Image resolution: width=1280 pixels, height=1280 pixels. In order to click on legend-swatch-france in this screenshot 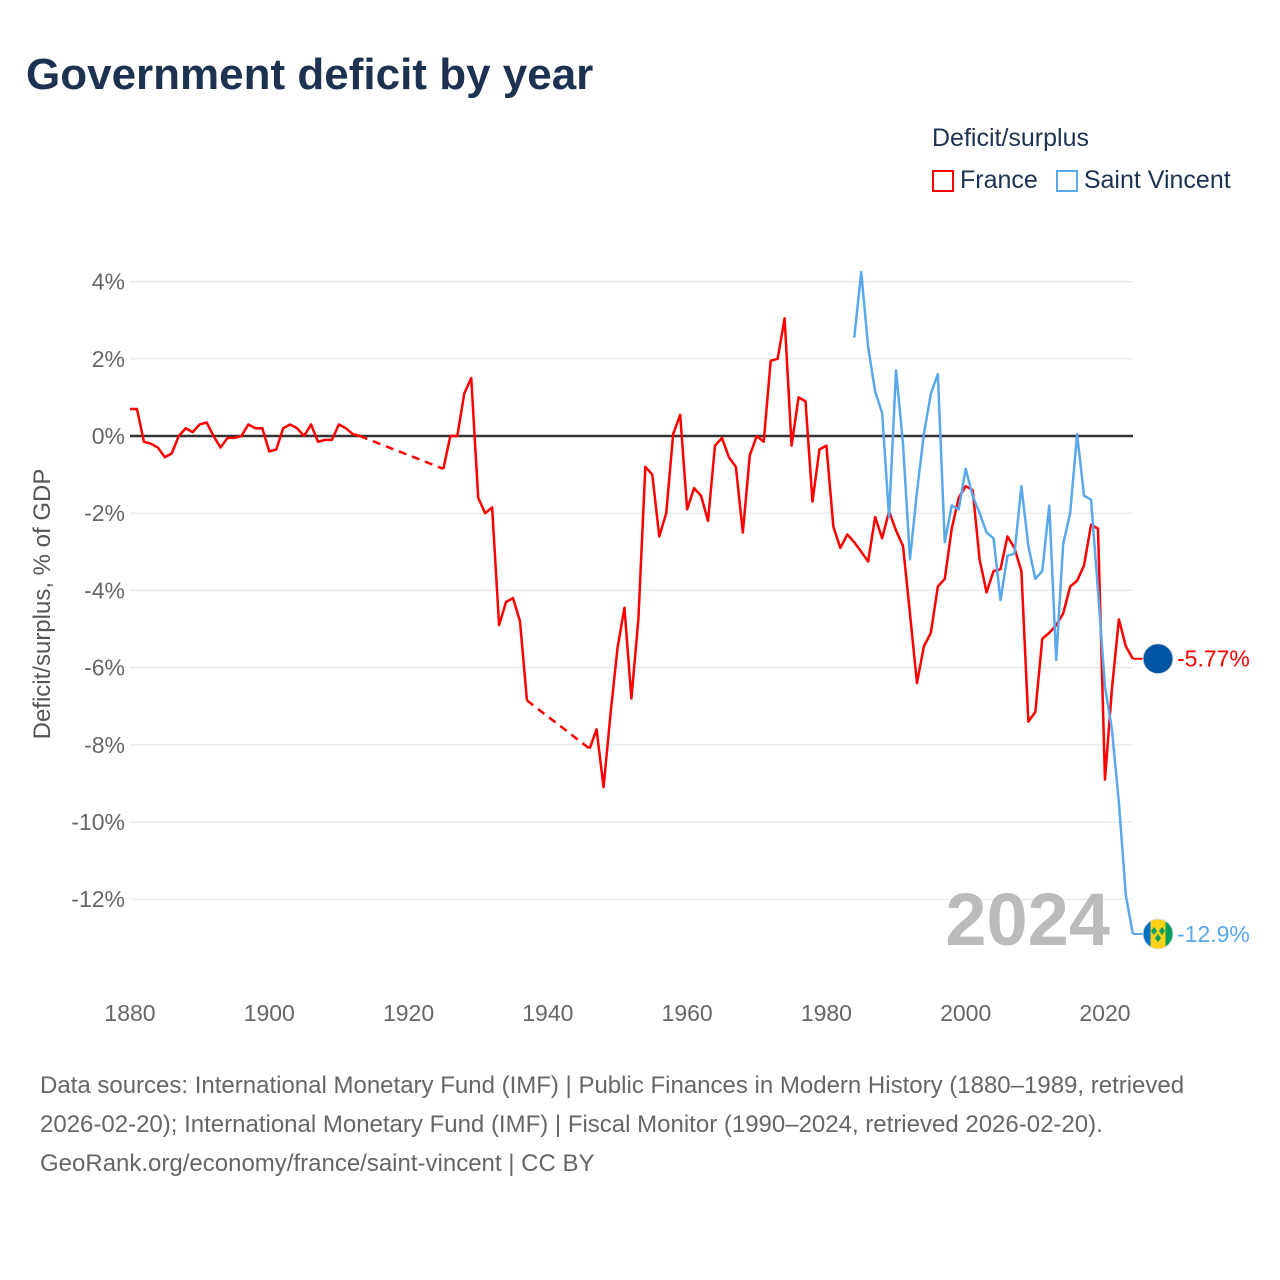, I will do `click(943, 180)`.